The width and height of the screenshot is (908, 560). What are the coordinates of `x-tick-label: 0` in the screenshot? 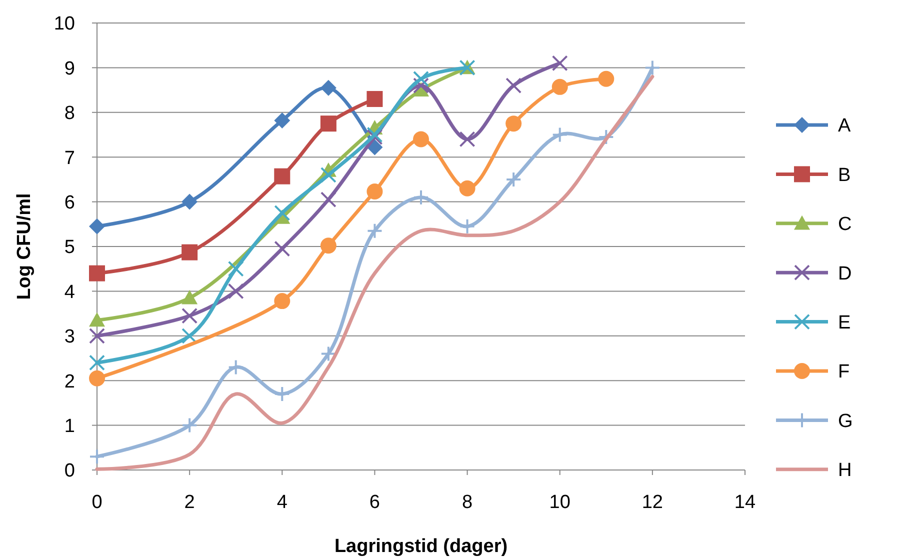 It's located at (97, 502).